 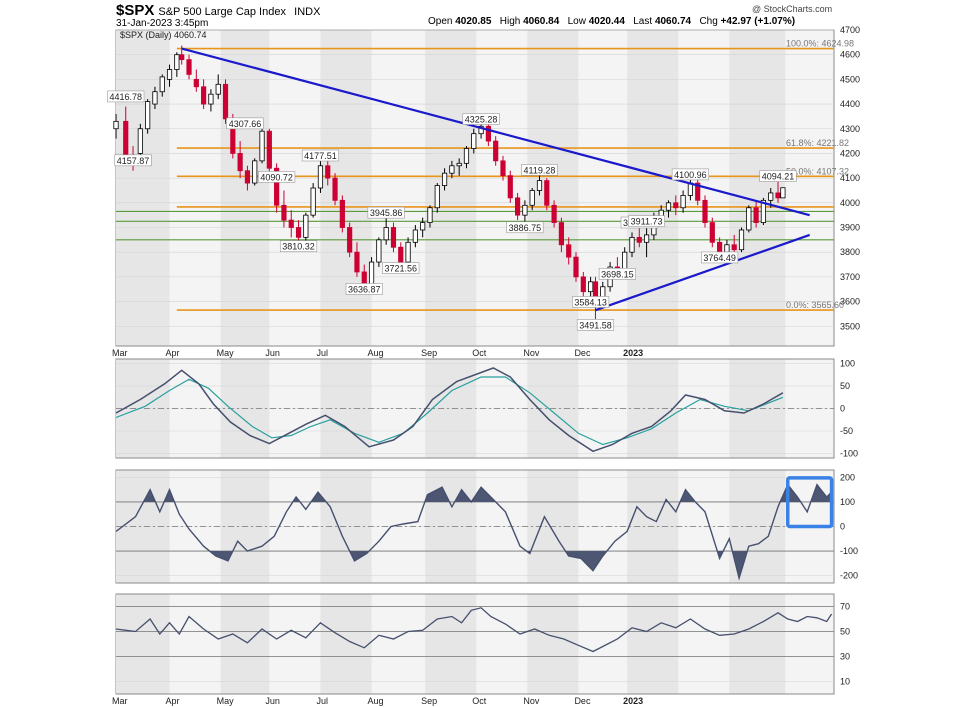 I want to click on low-value: 4020.44, so click(x=606, y=21).